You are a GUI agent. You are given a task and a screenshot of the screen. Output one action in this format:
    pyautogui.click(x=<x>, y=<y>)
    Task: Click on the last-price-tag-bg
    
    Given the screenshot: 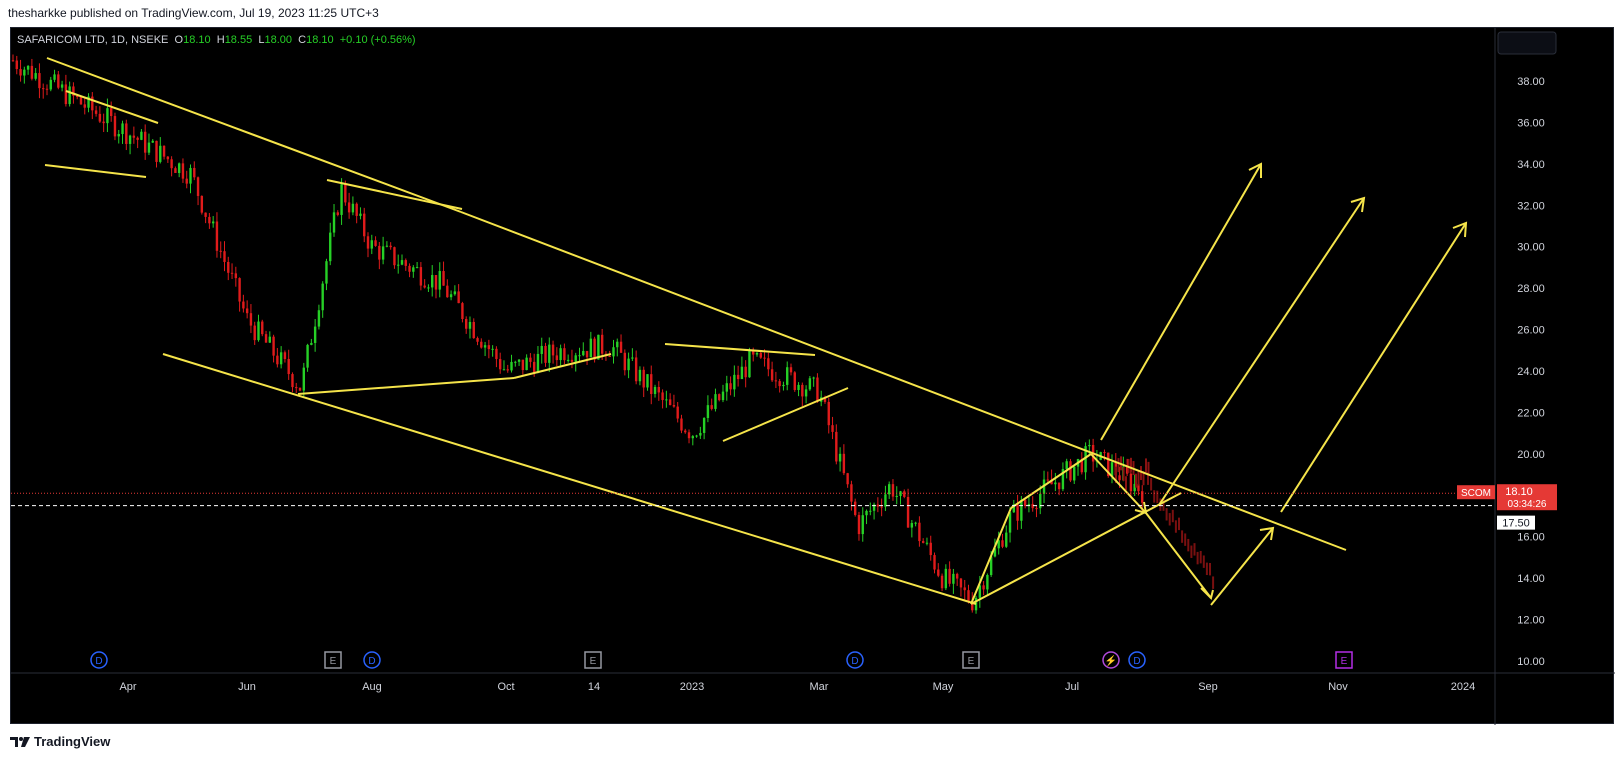 What is the action you would take?
    pyautogui.click(x=1527, y=497)
    